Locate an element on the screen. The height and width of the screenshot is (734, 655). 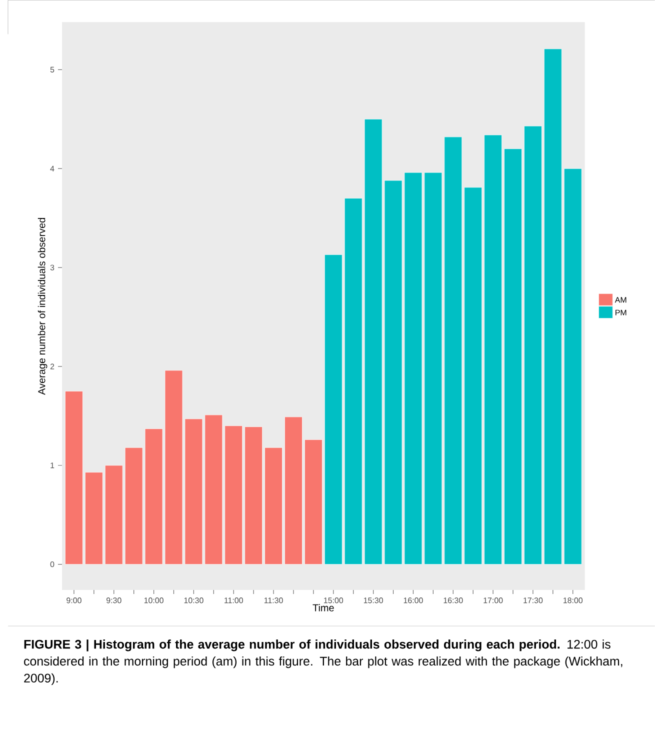
x-axis-title: Time is located at coordinates (323, 608).